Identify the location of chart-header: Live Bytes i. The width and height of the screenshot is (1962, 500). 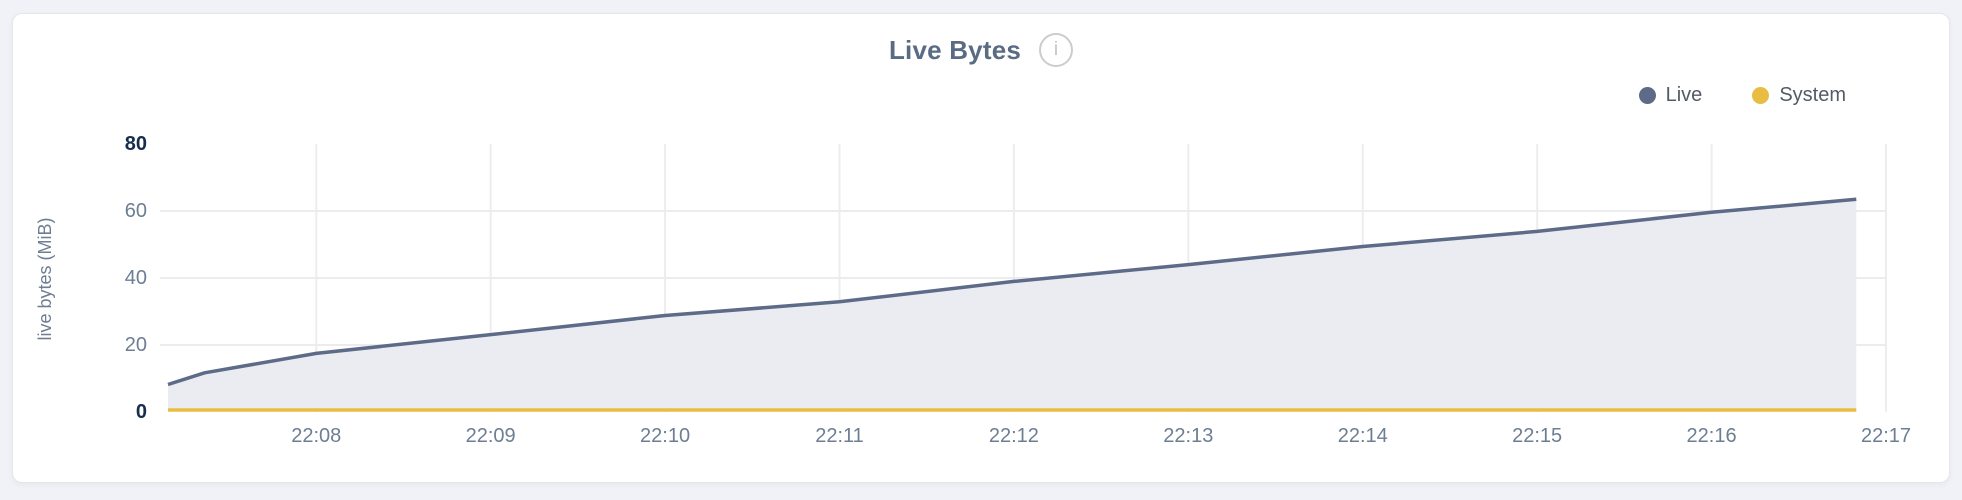
(981, 50).